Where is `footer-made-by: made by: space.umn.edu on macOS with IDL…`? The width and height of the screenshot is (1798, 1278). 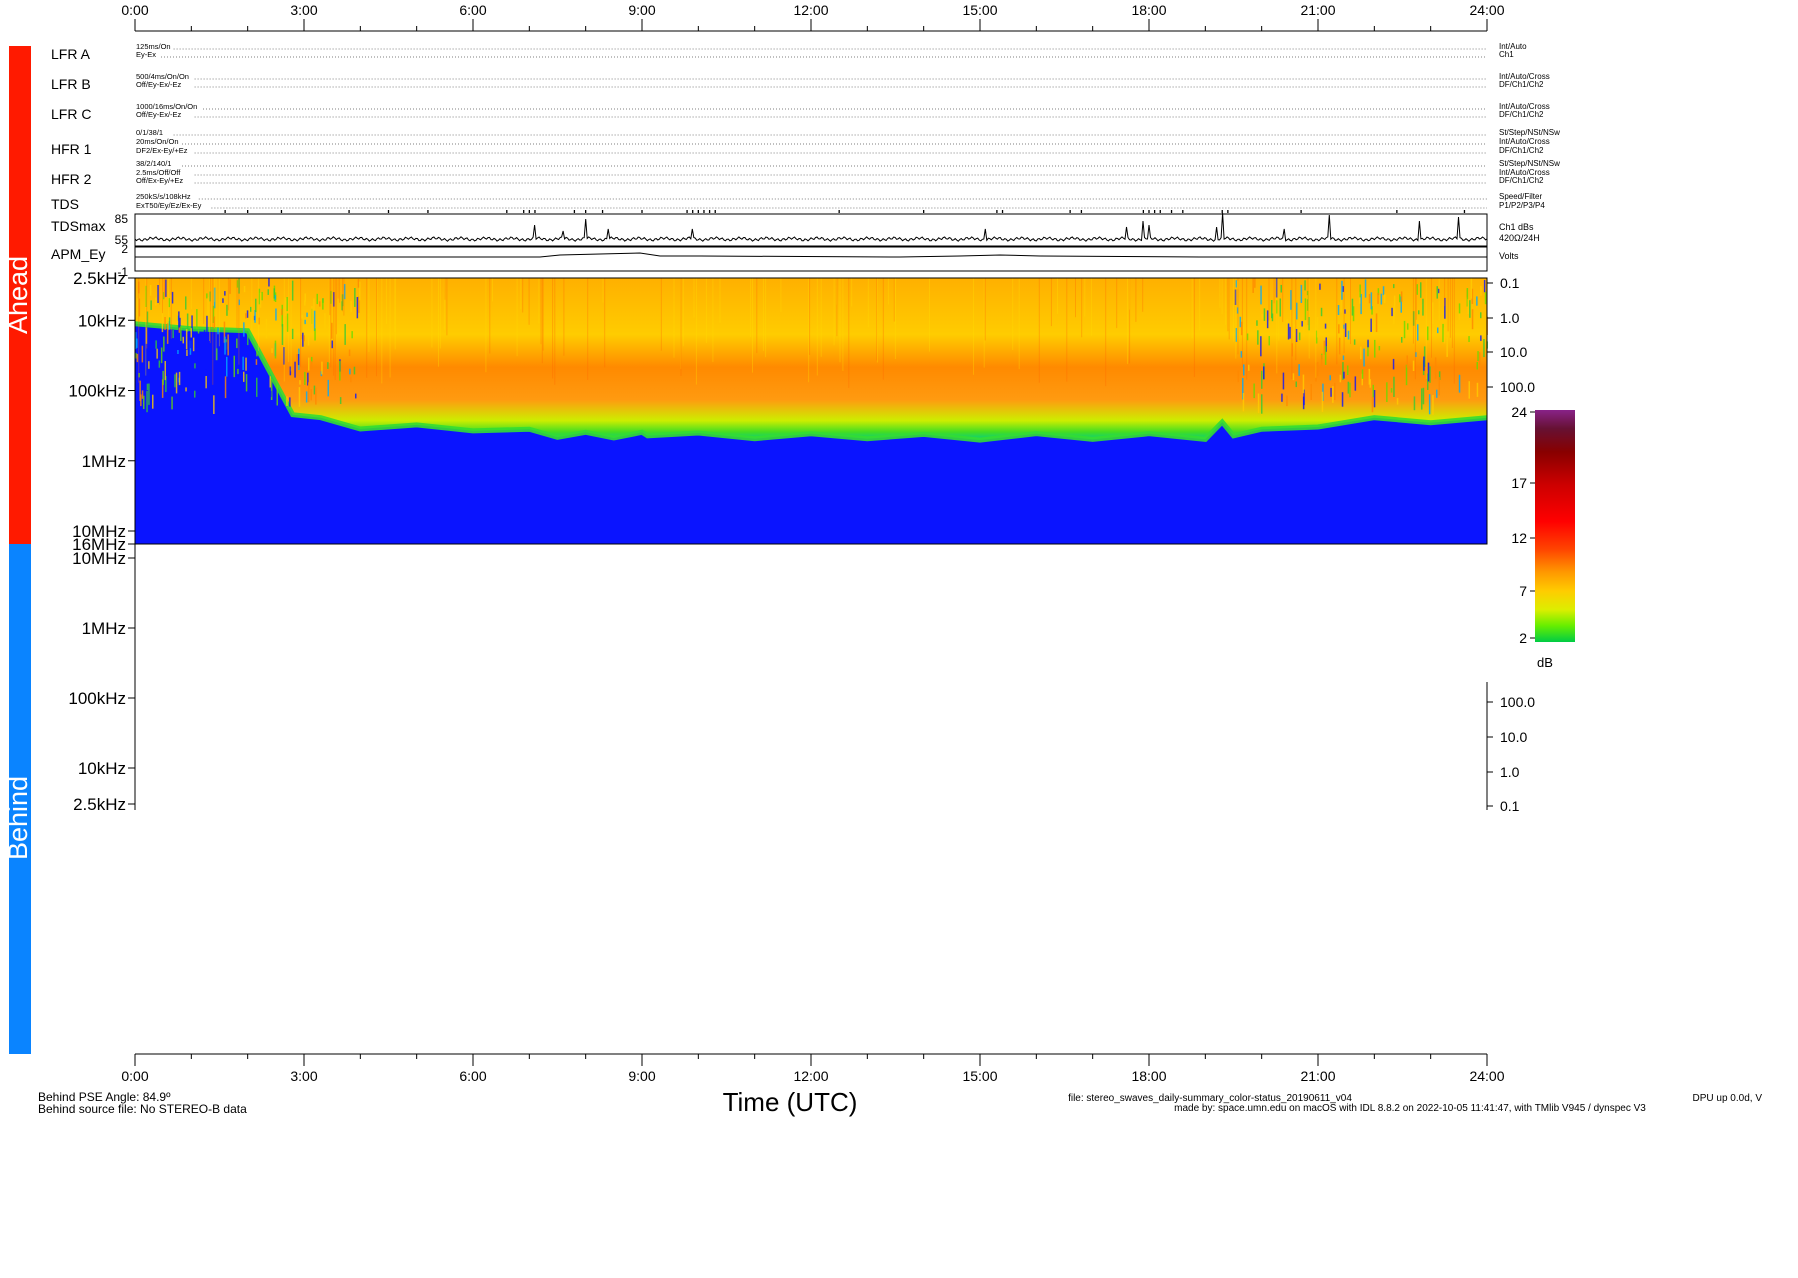
footer-made-by: made by: space.umn.edu on macOS with IDL… is located at coordinates (1410, 1108).